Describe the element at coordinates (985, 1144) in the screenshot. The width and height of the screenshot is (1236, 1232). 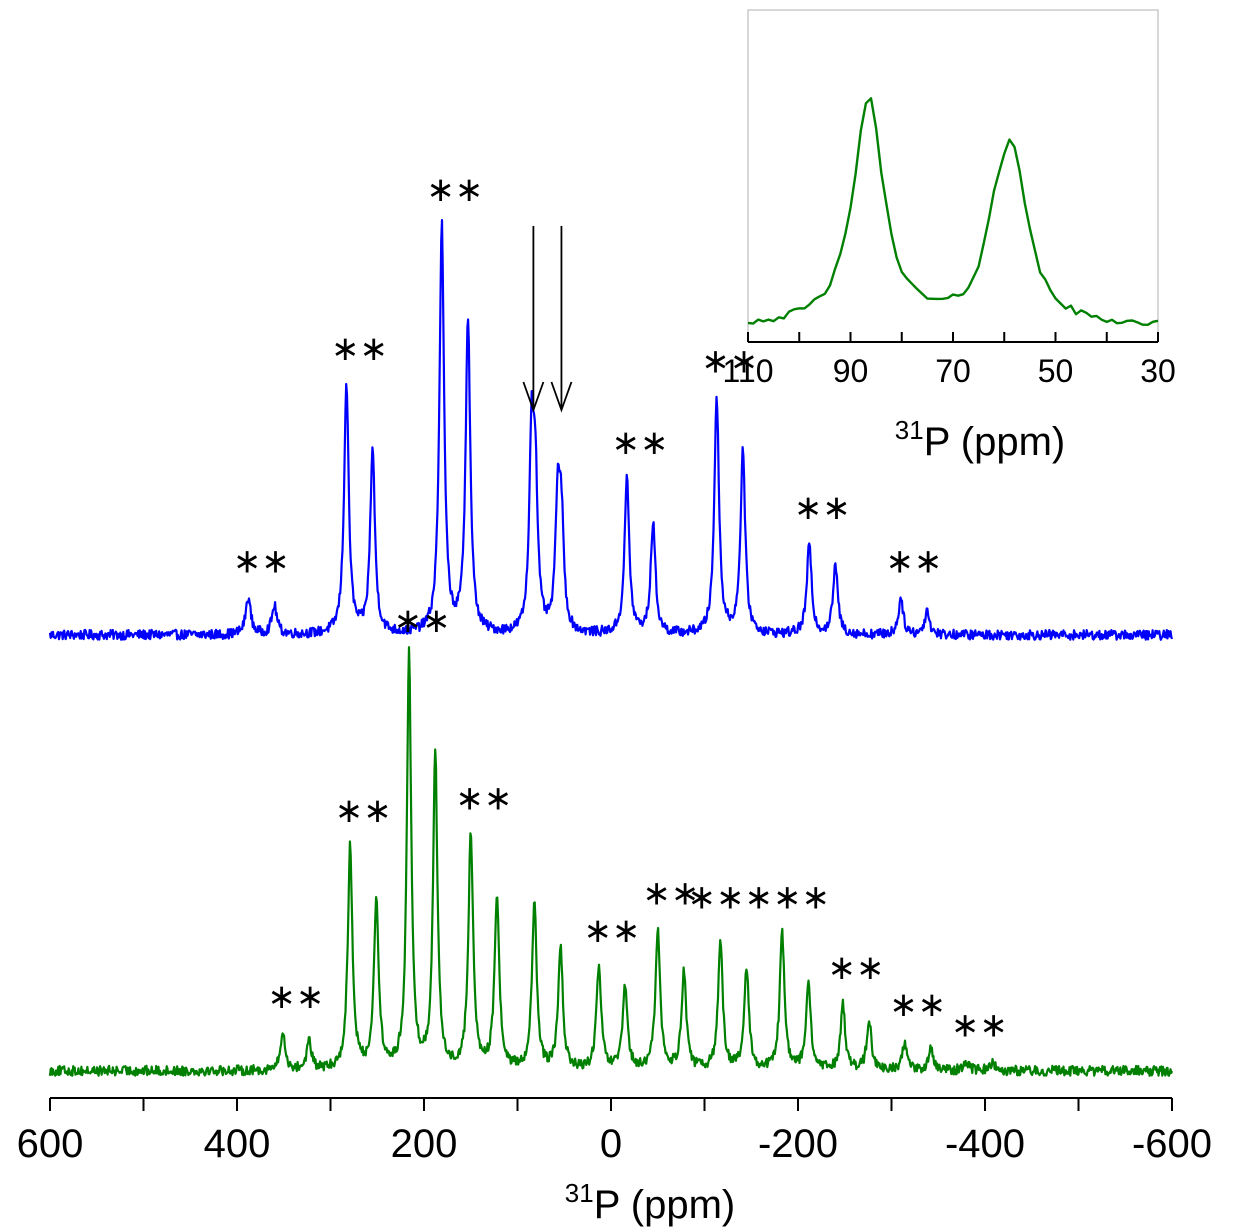
I see `main-x-tick-label: -400` at that location.